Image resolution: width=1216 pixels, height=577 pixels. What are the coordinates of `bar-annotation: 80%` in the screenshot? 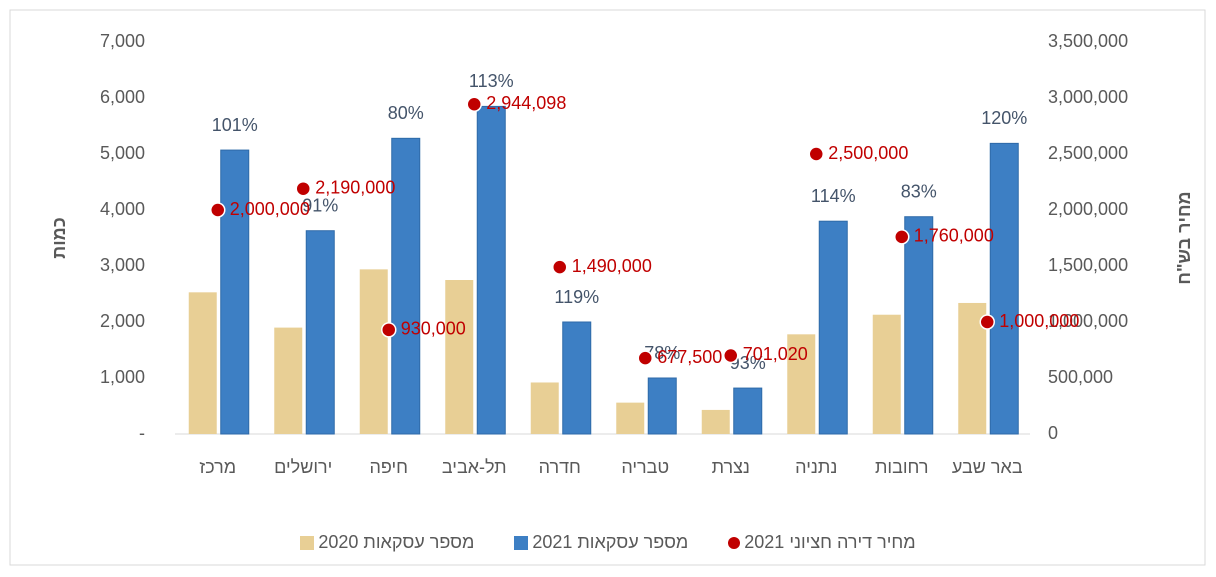 It's located at (406, 113).